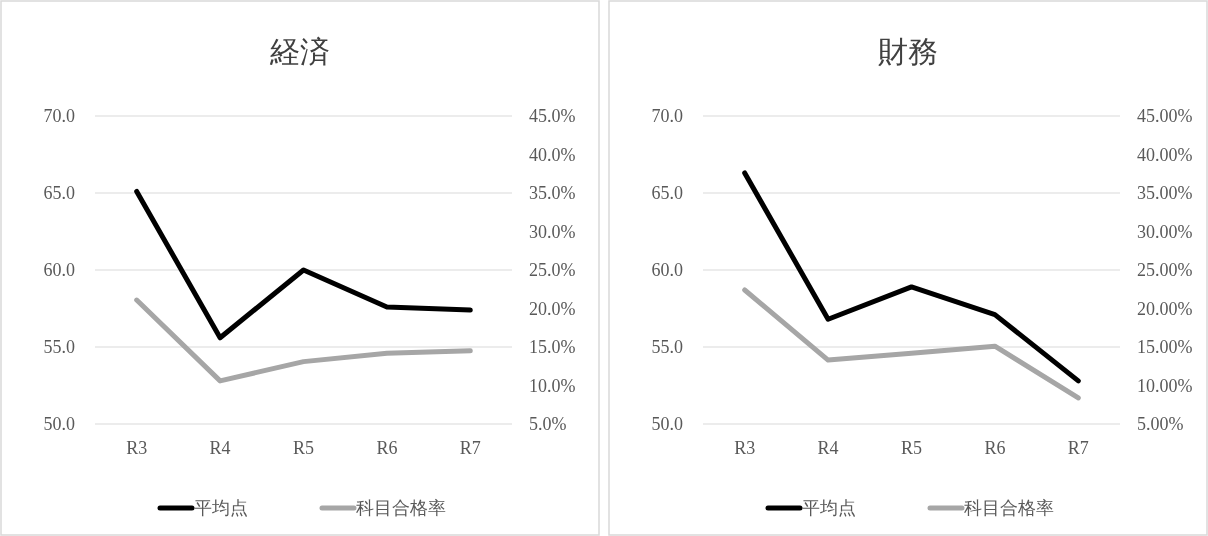 The height and width of the screenshot is (536, 1208). Describe the element at coordinates (1165, 308) in the screenshot. I see `y2-tick-label: 20.00%` at that location.